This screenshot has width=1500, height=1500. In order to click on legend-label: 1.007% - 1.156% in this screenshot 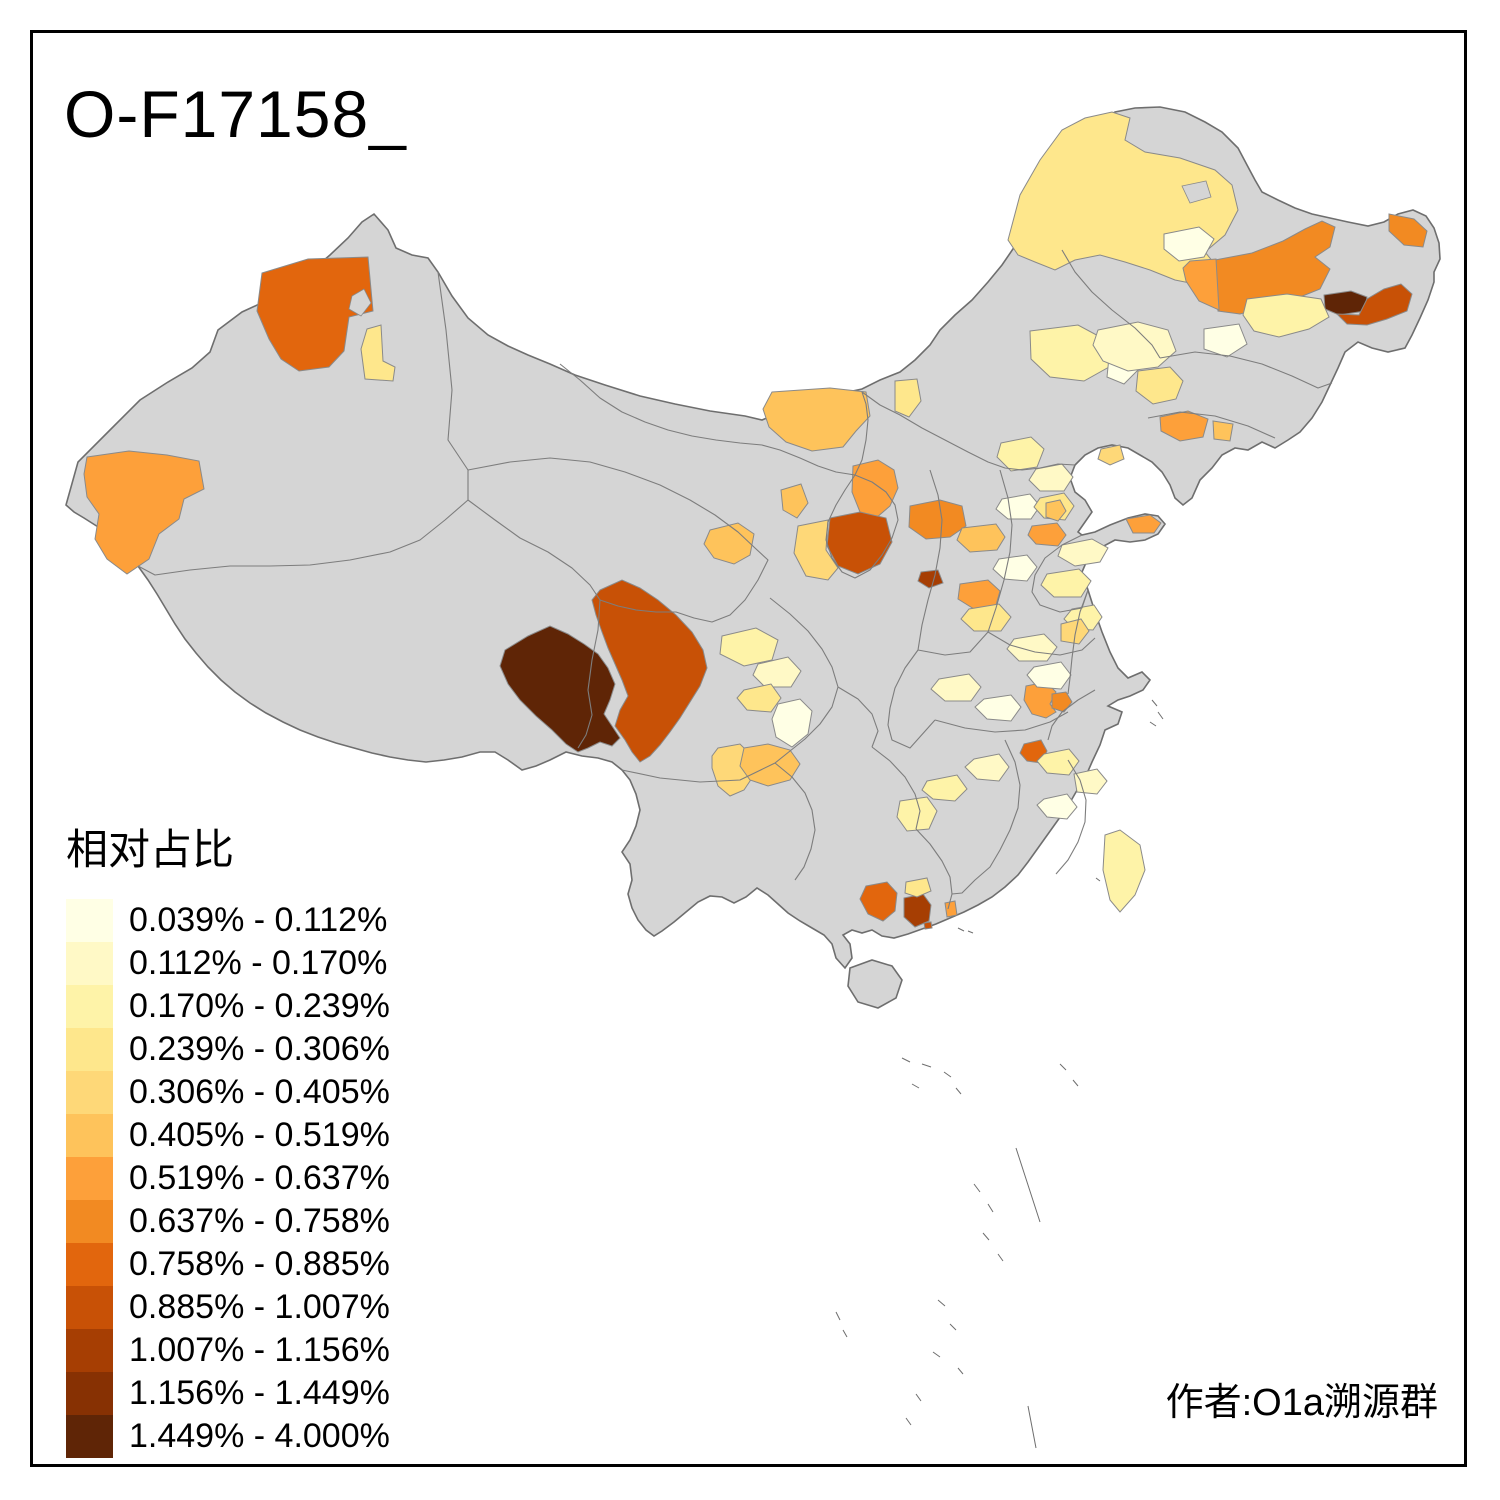, I will do `click(259, 1350)`.